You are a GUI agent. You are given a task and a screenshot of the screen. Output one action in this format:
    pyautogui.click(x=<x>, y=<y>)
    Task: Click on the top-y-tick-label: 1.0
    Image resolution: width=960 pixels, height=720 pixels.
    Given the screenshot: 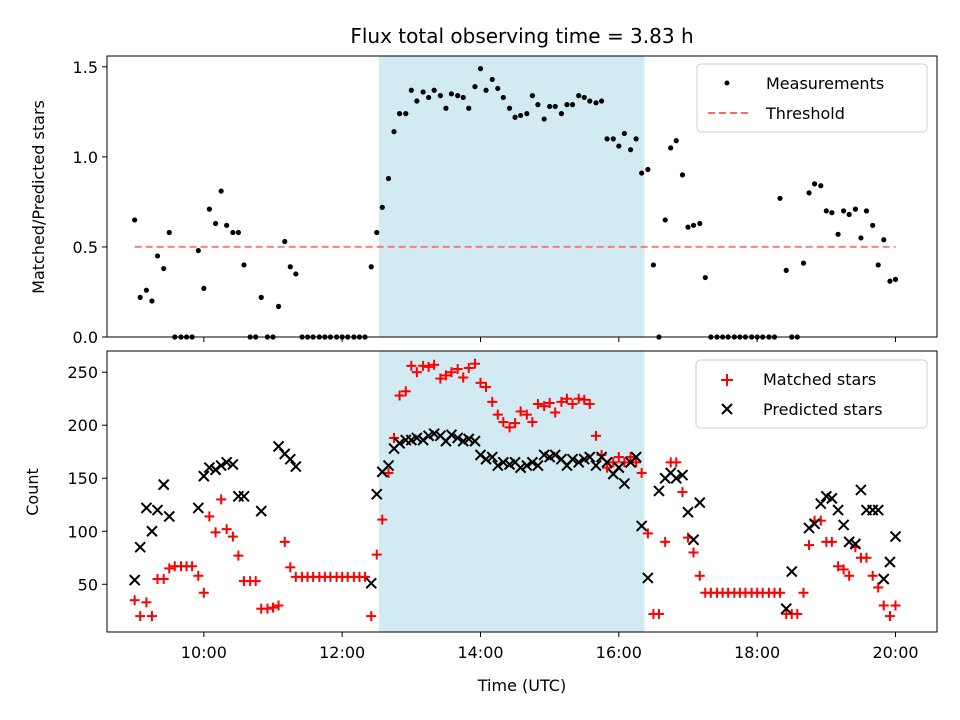 What is the action you would take?
    pyautogui.click(x=85, y=157)
    